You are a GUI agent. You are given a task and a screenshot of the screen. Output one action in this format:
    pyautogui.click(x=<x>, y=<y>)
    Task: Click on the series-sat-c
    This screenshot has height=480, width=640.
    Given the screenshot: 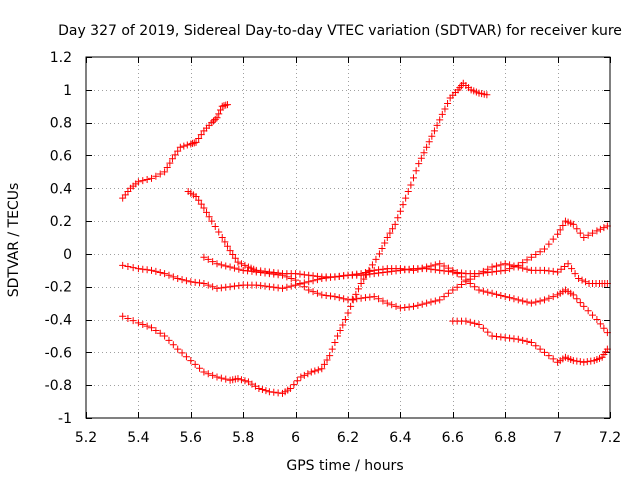 What is the action you would take?
    pyautogui.click(x=365, y=298)
    